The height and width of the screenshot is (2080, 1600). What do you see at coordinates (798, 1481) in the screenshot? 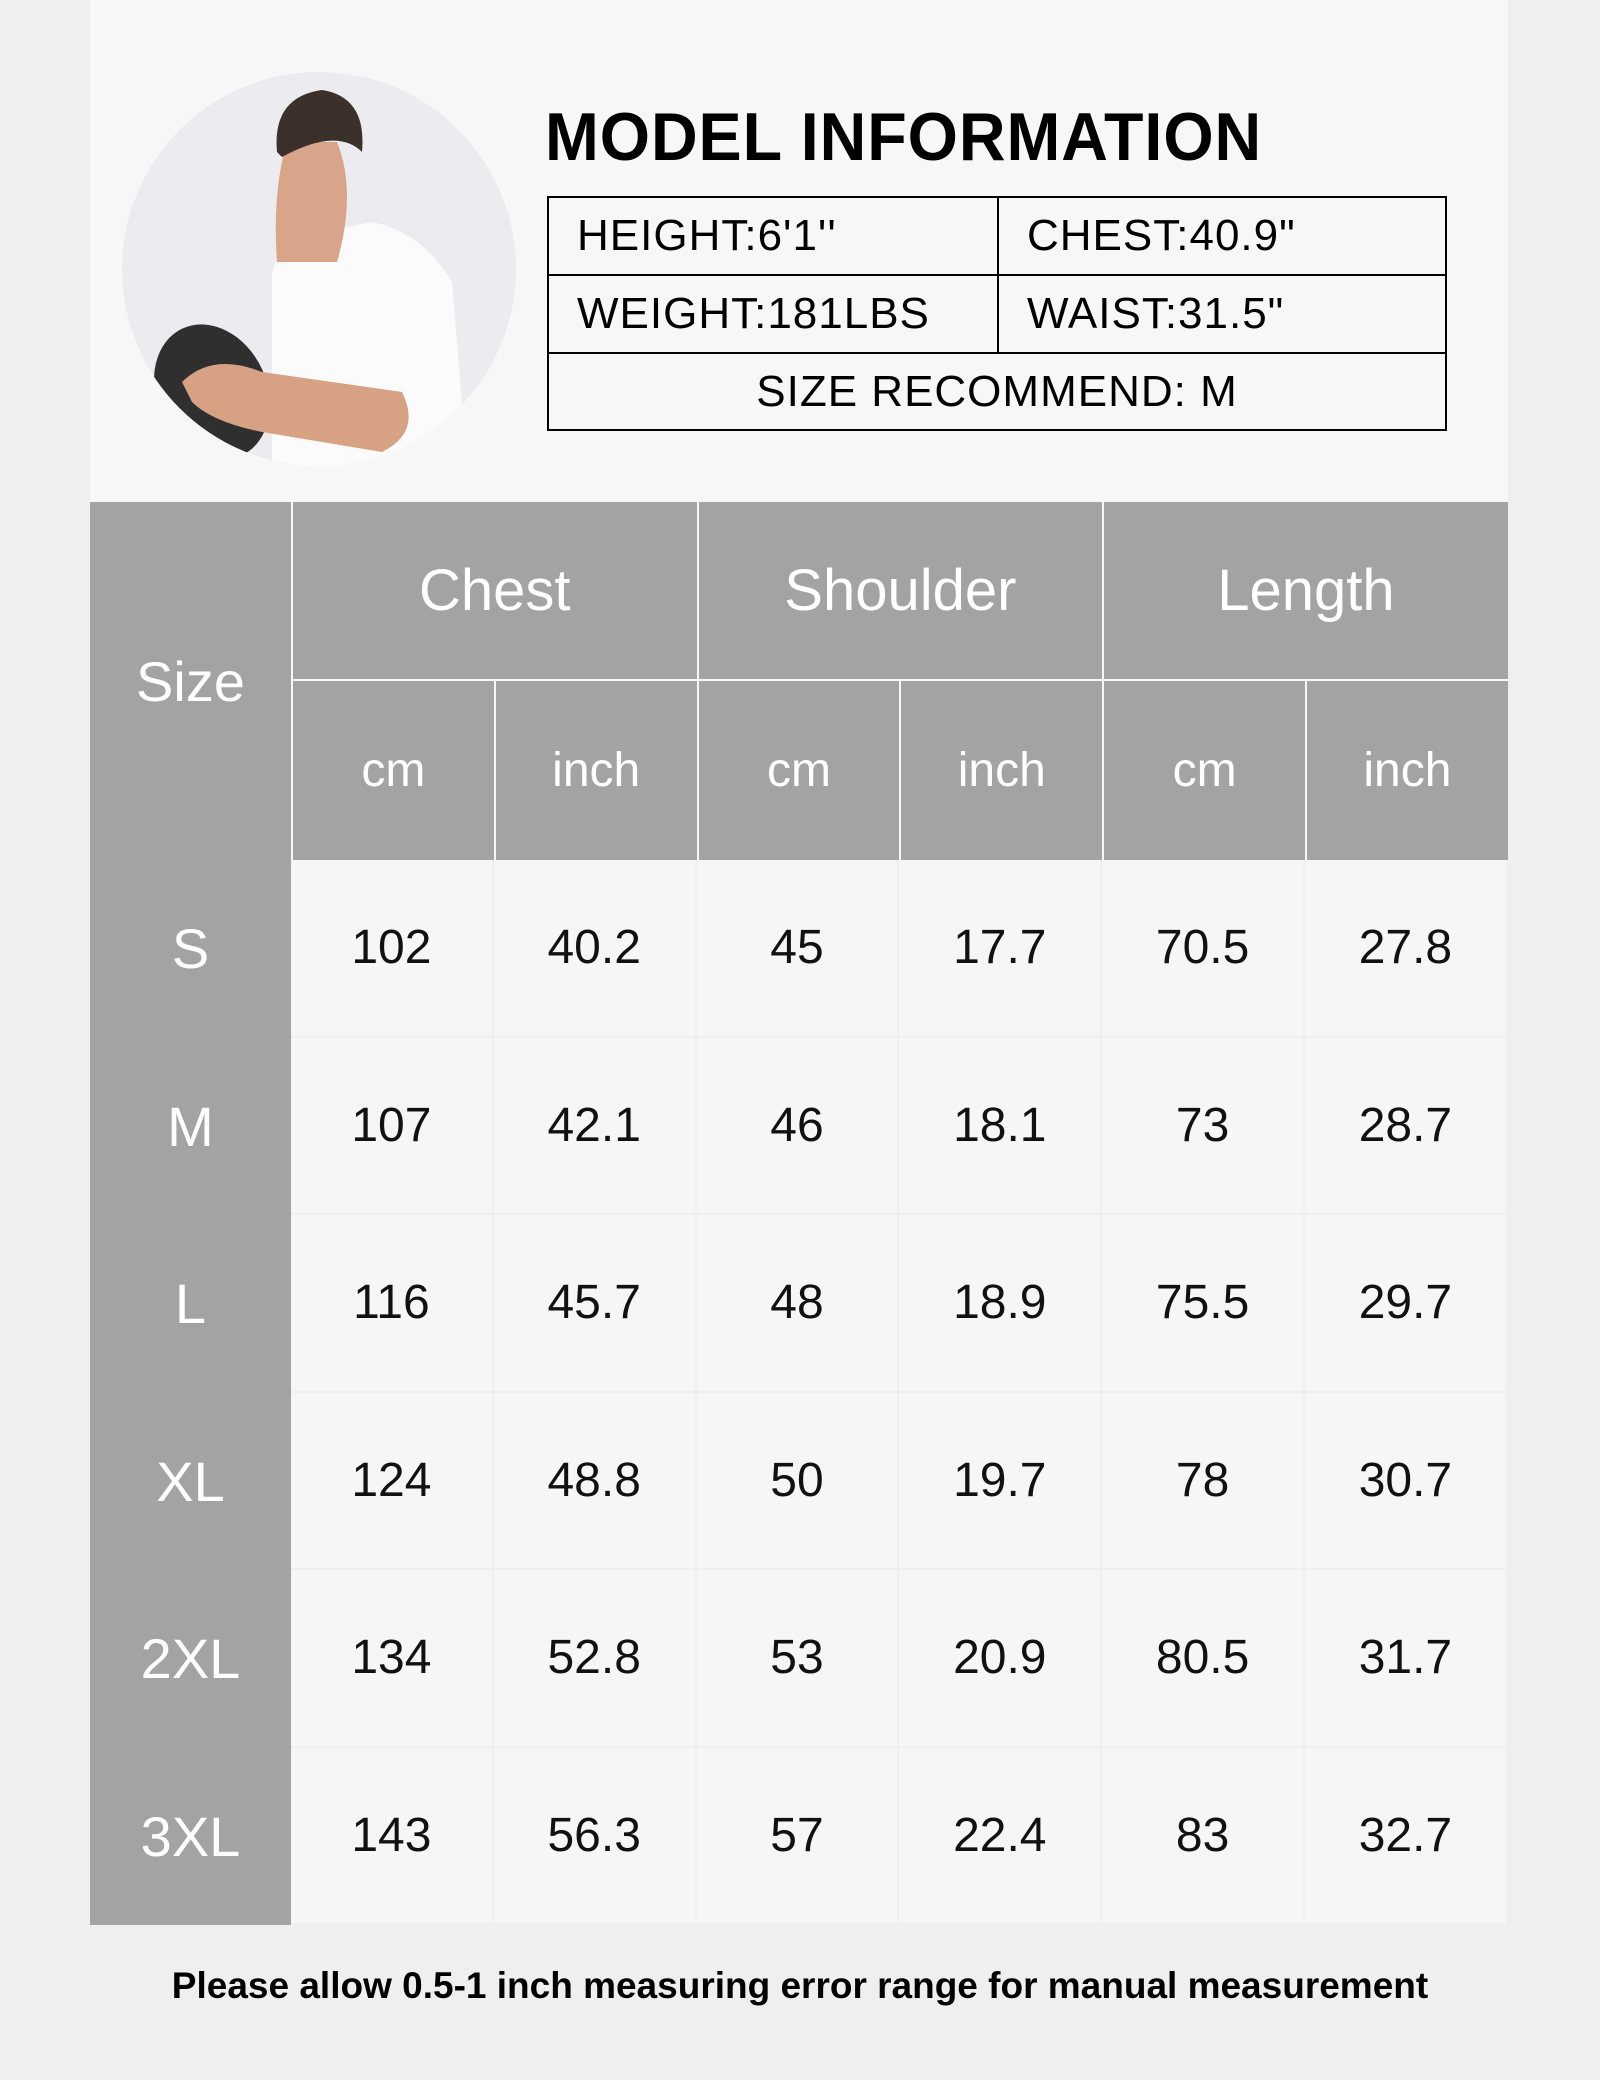
I see `table-cell: 50` at bounding box center [798, 1481].